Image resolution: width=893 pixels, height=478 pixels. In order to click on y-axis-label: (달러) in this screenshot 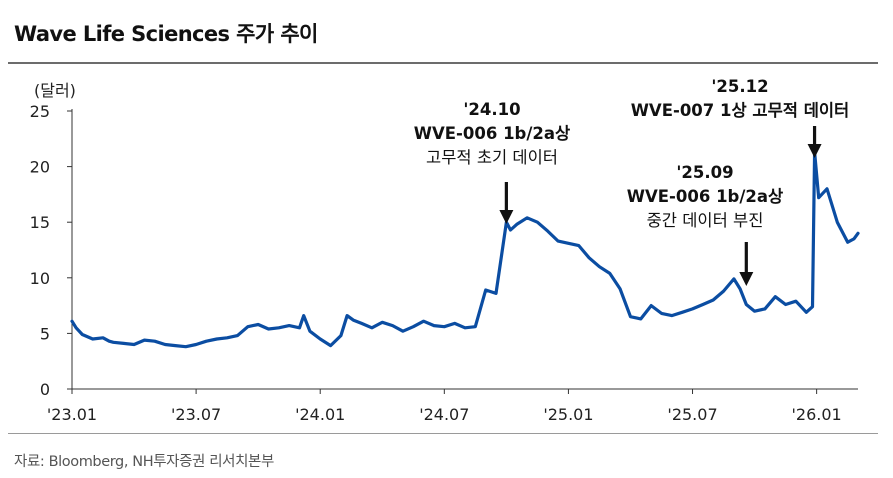, I will do `click(55, 90)`.